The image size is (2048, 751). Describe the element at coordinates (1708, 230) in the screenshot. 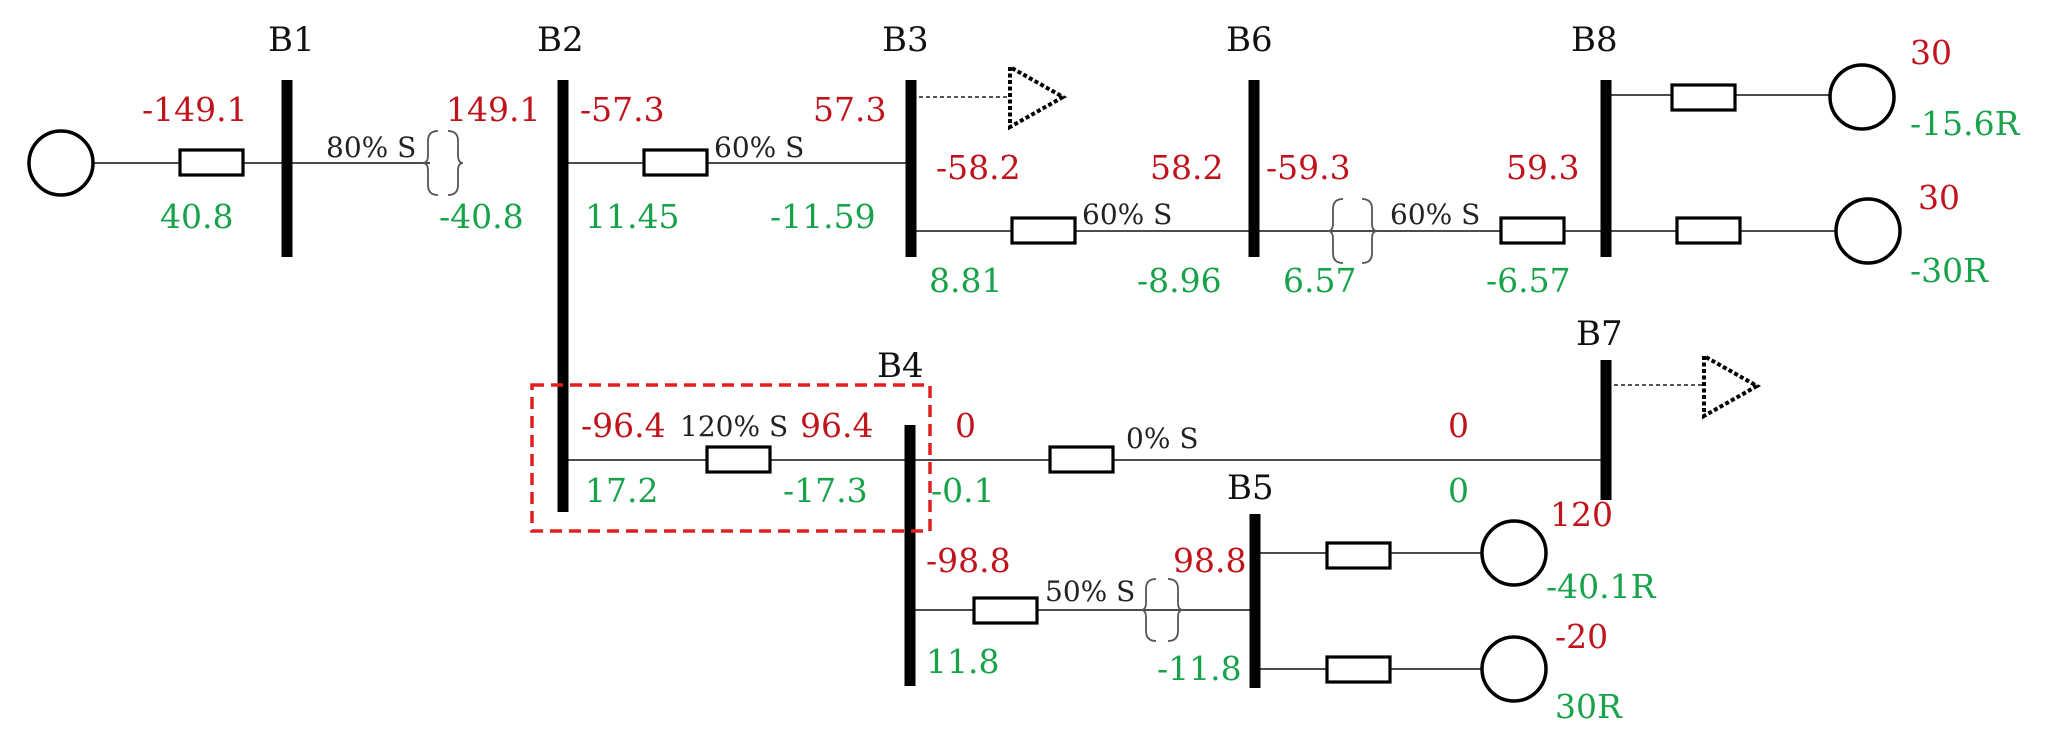

I see `impedance-b8-gen-bottom` at that location.